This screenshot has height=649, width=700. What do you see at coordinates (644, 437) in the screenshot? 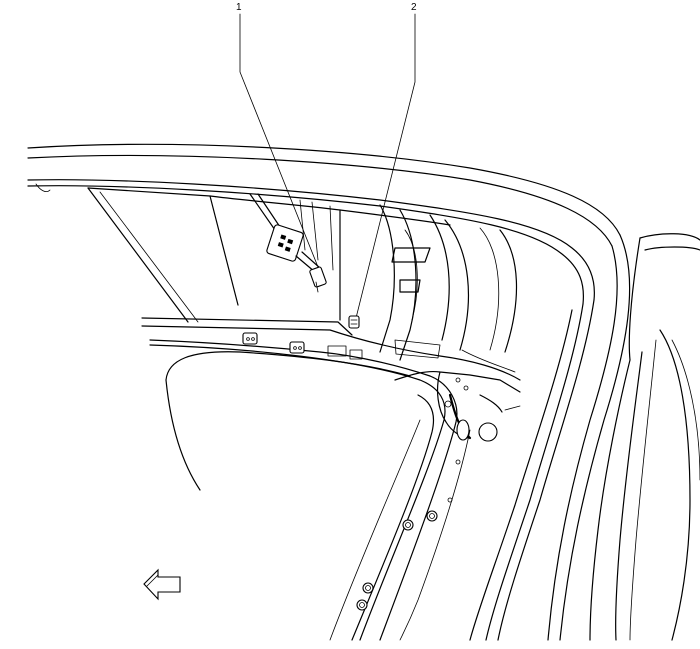
I see `door-edge` at bounding box center [644, 437].